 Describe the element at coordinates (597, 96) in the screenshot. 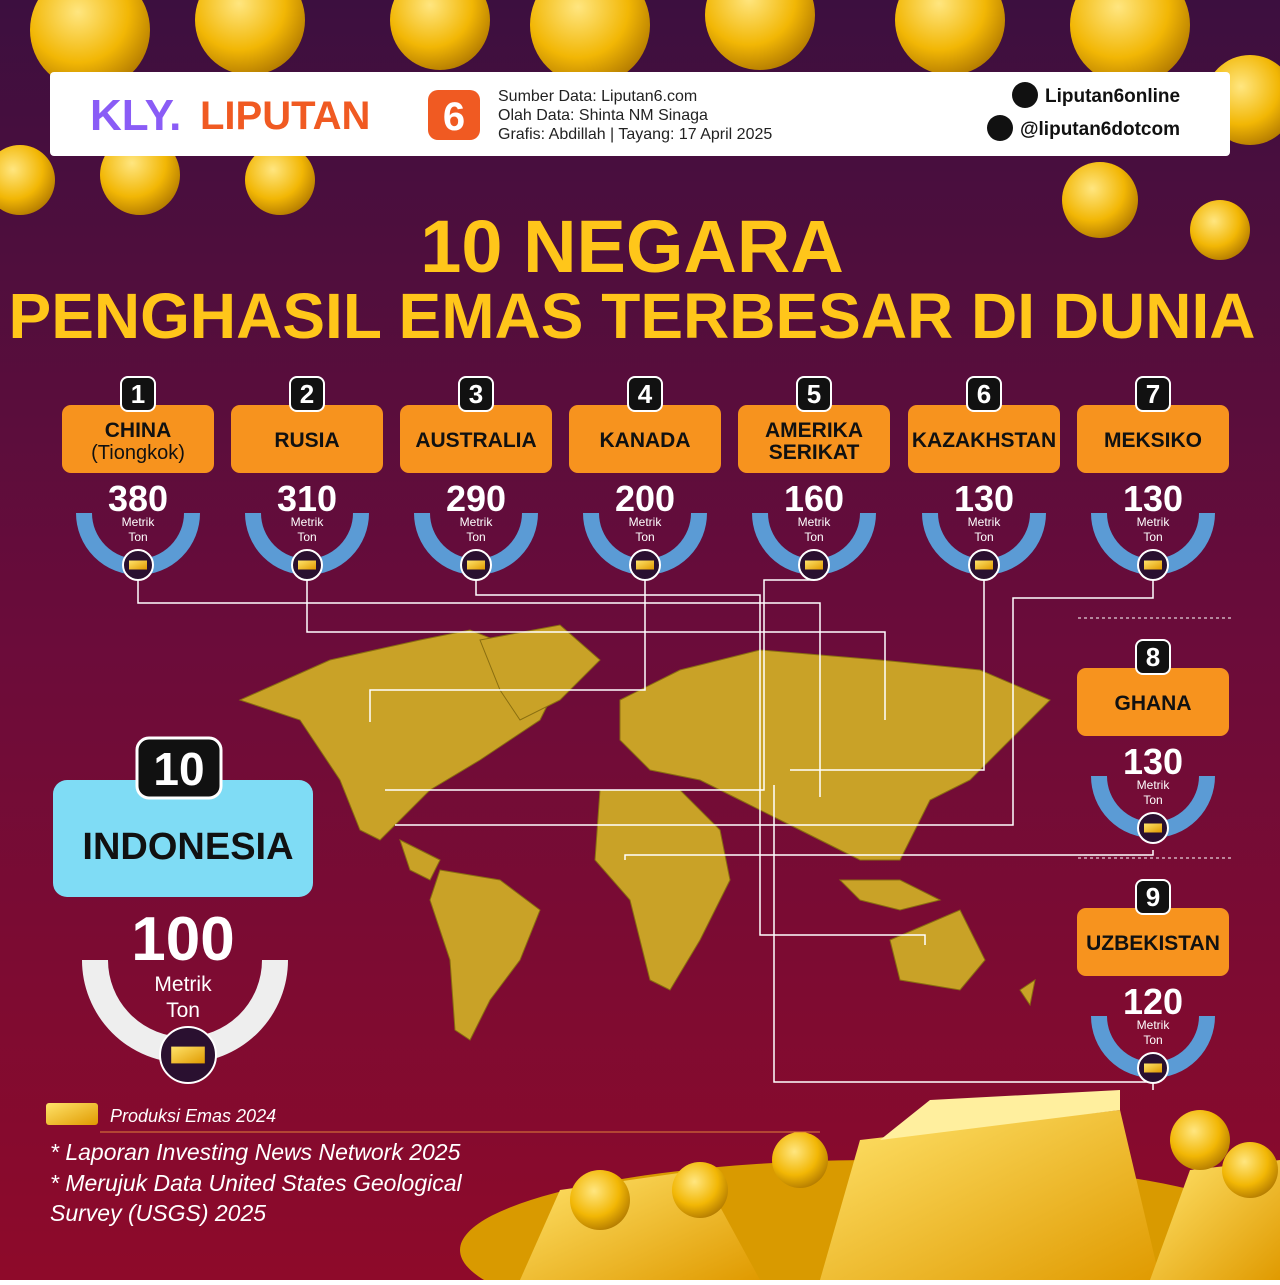

I see `credit: Sumber Data: Liputan6.com` at that location.